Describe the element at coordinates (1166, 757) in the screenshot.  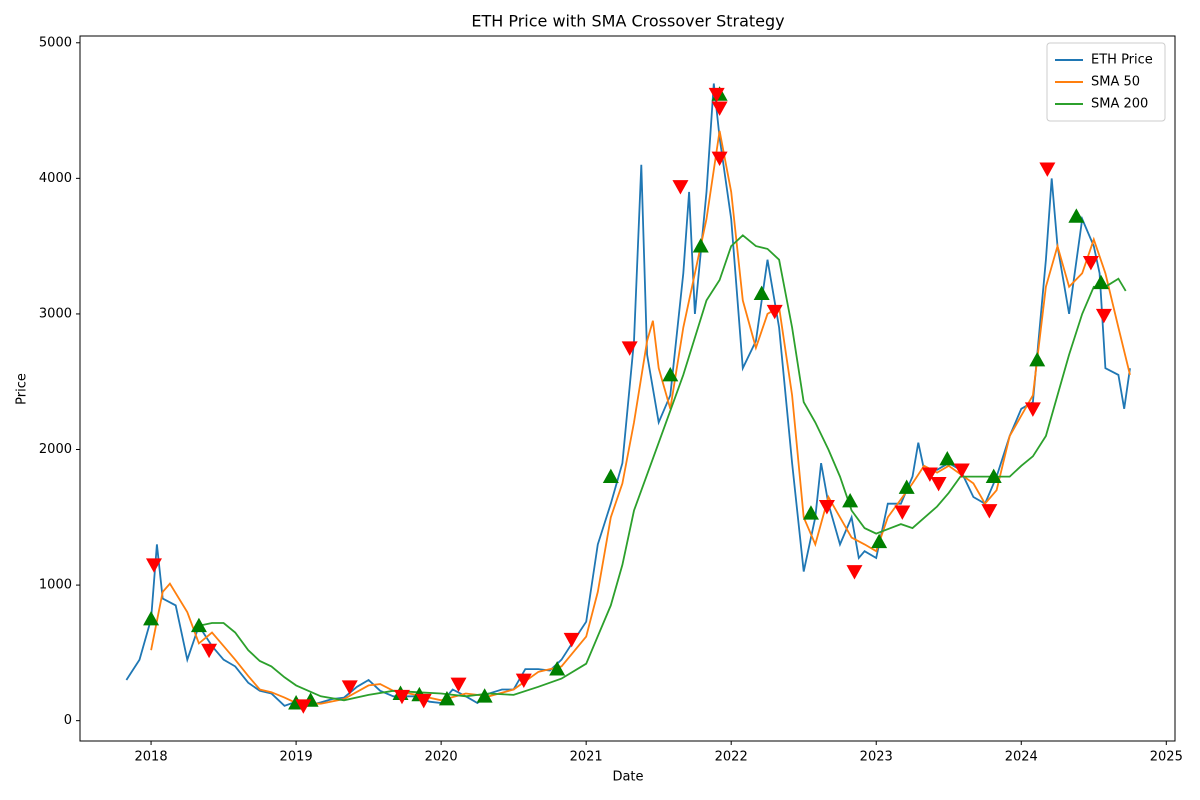
I see `x-tick-label: 2025` at that location.